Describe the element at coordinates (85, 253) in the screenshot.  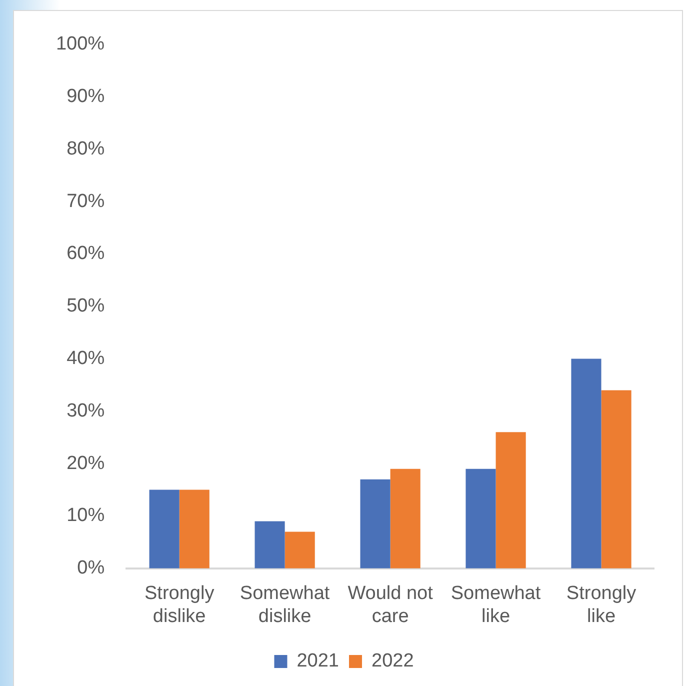
I see `y-tick-label: 60%` at that location.